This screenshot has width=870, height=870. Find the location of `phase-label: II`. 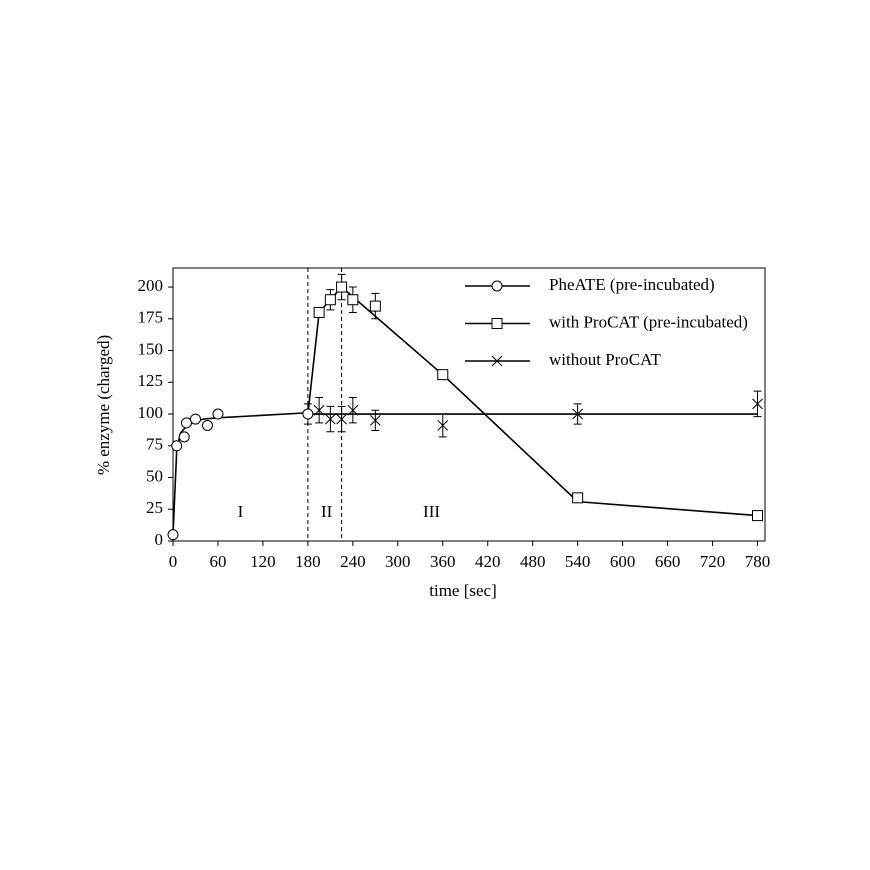

phase-label: II is located at coordinates (327, 511).